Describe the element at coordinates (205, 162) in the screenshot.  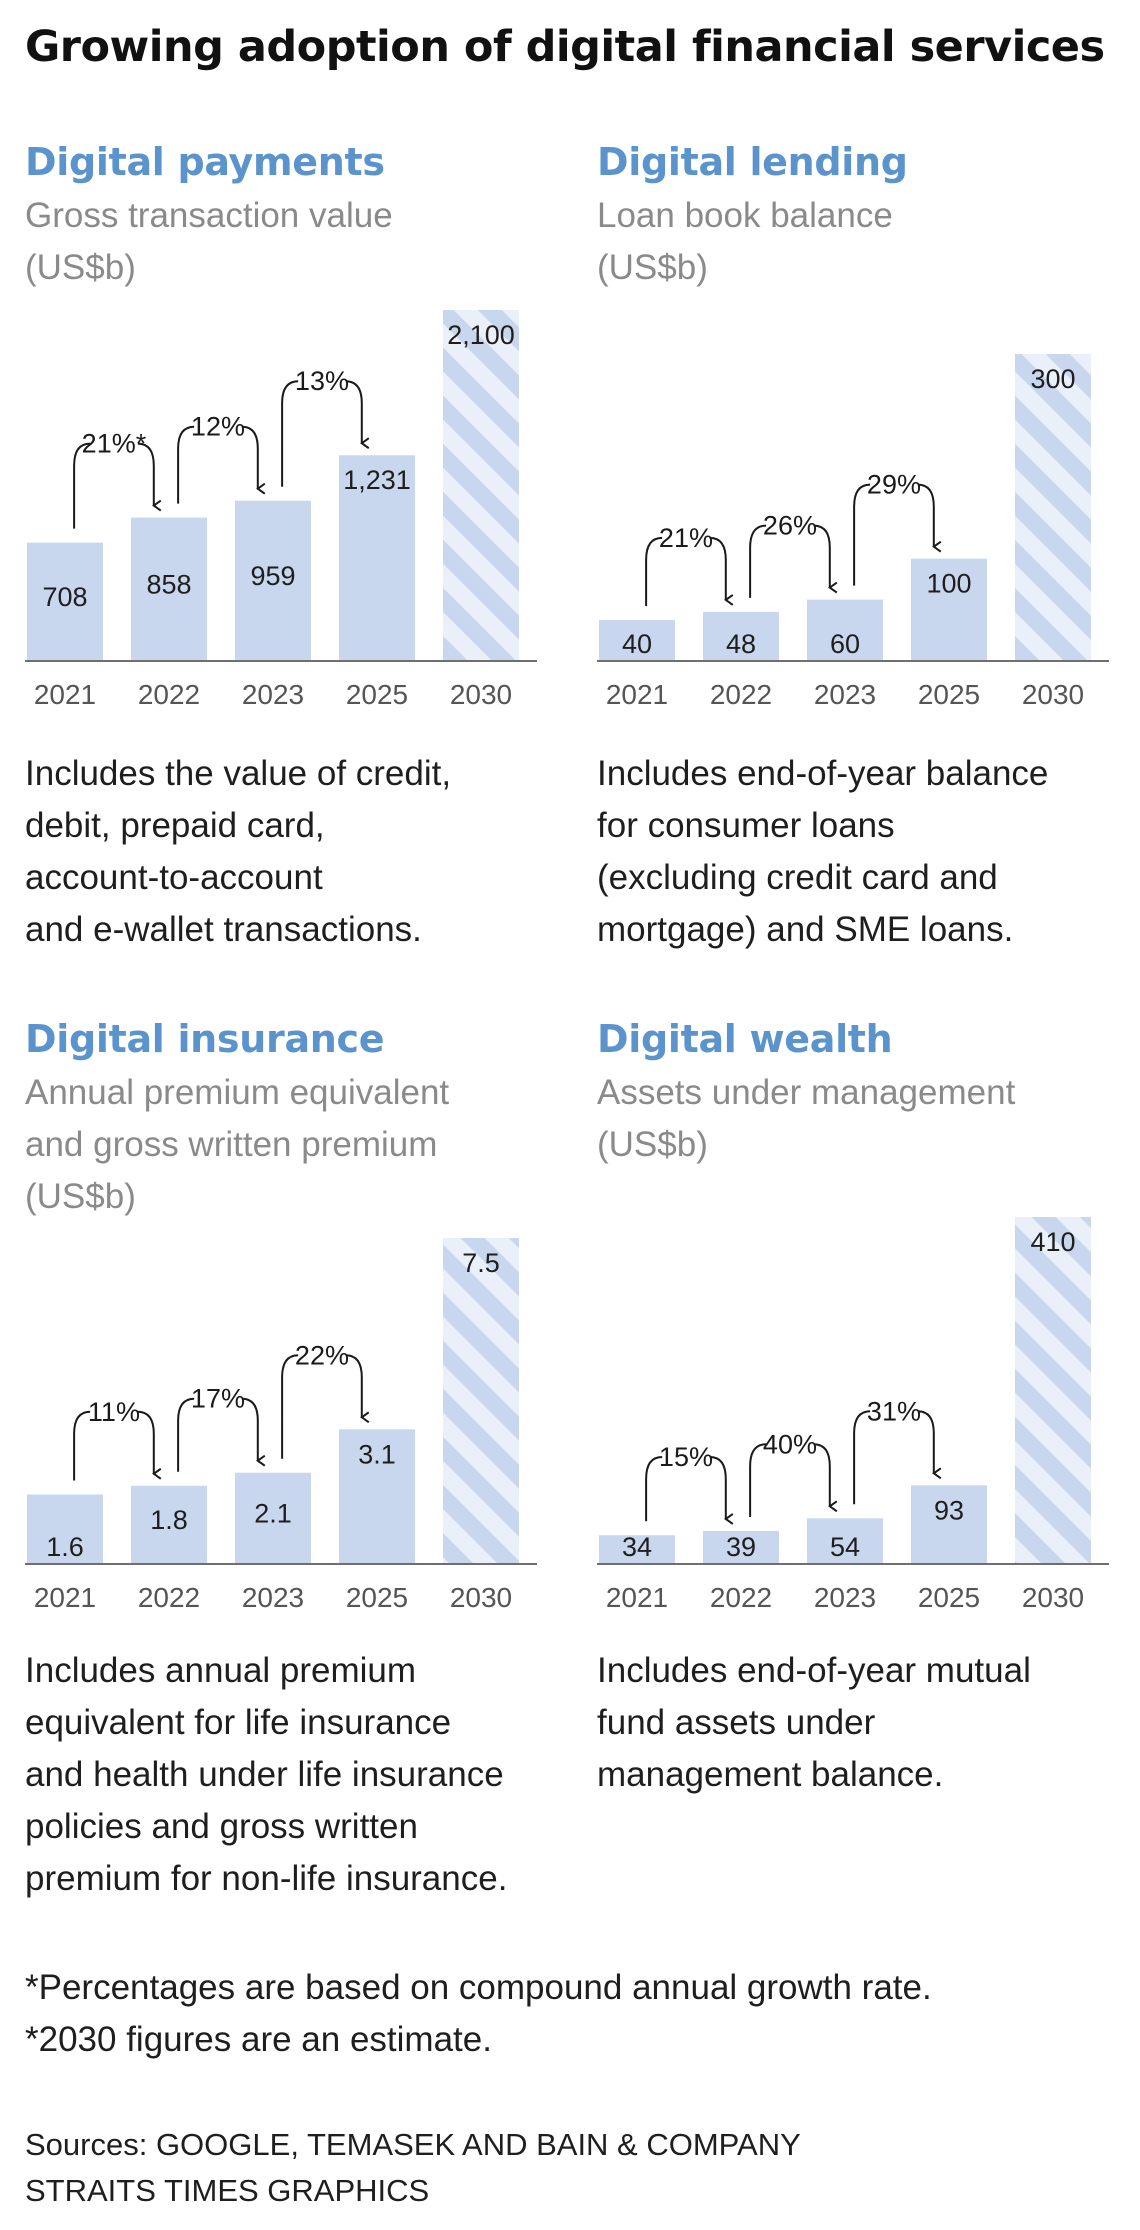
I see `panel-title: Digital payments` at that location.